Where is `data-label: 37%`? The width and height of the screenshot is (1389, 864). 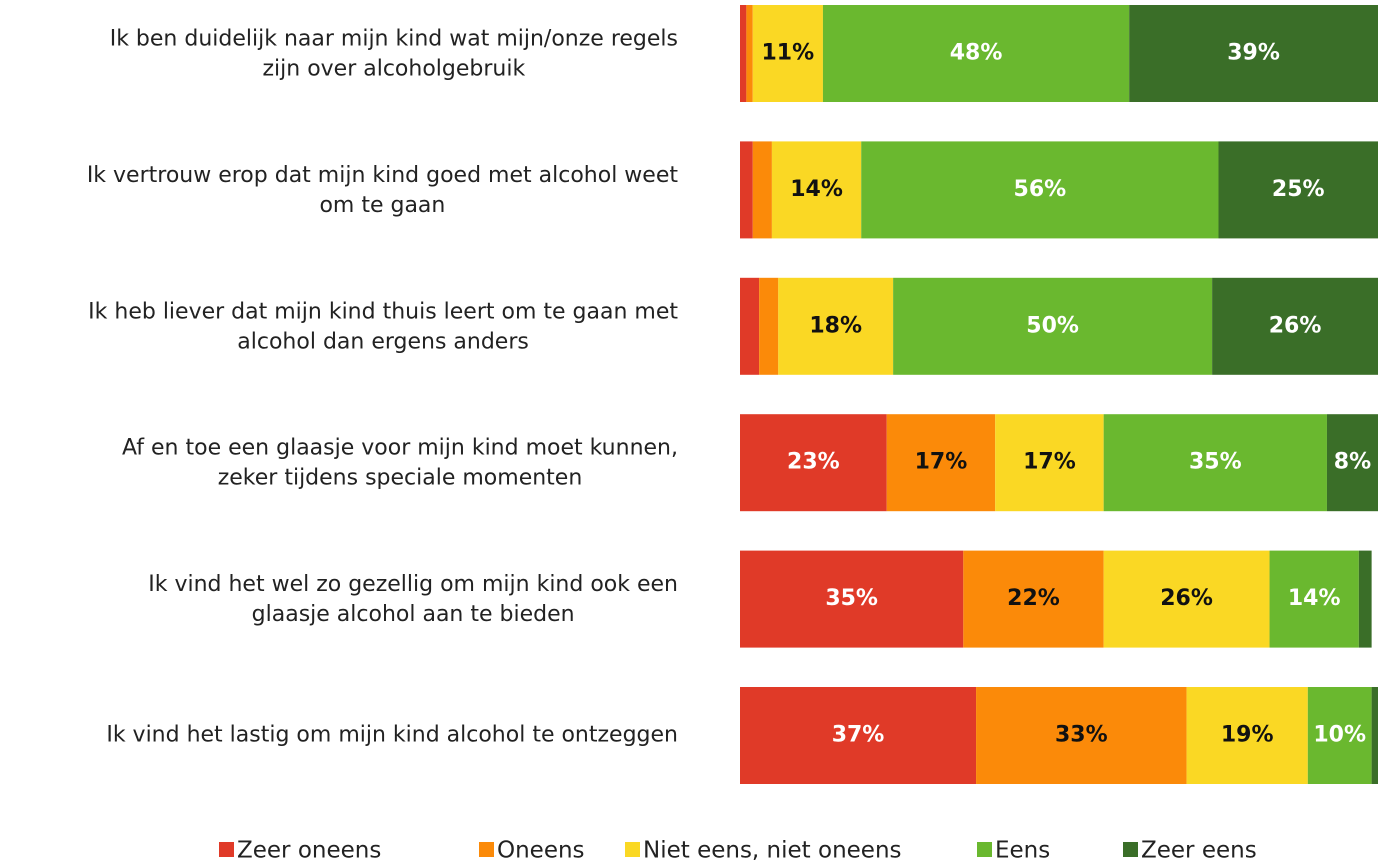 data-label: 37% is located at coordinates (858, 735).